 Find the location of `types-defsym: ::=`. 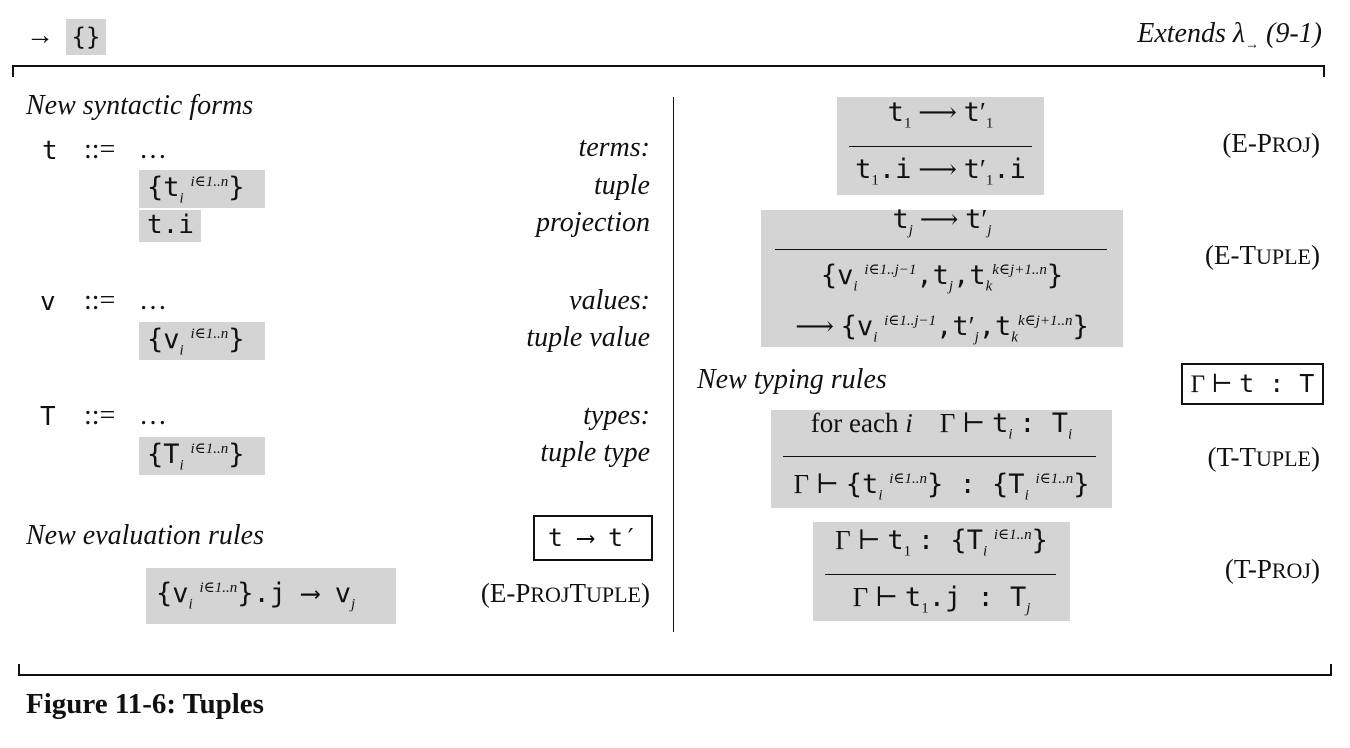

types-defsym: ::= is located at coordinates (99, 416).